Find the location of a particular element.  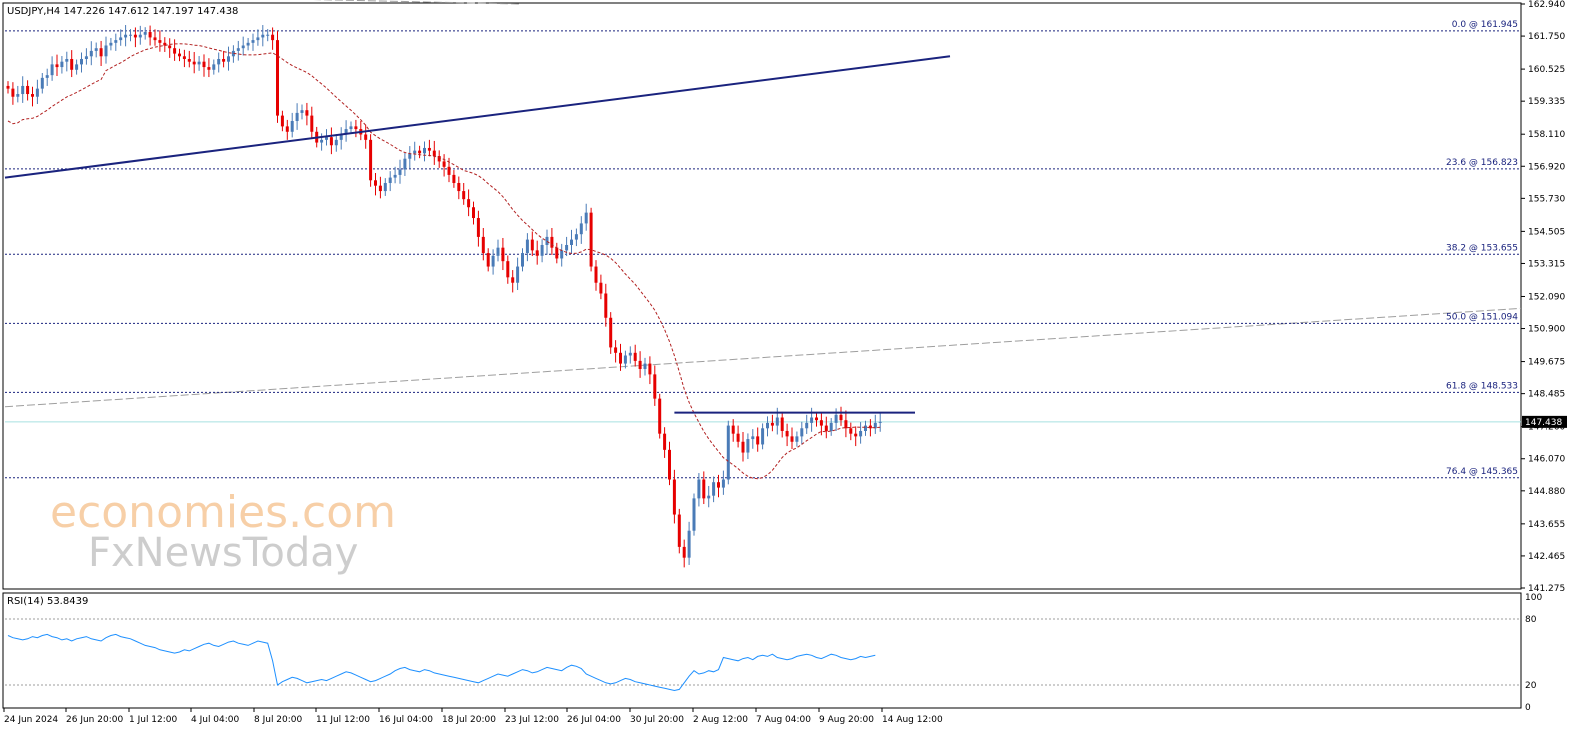

current-price-label: 147.438 is located at coordinates (1543, 423).